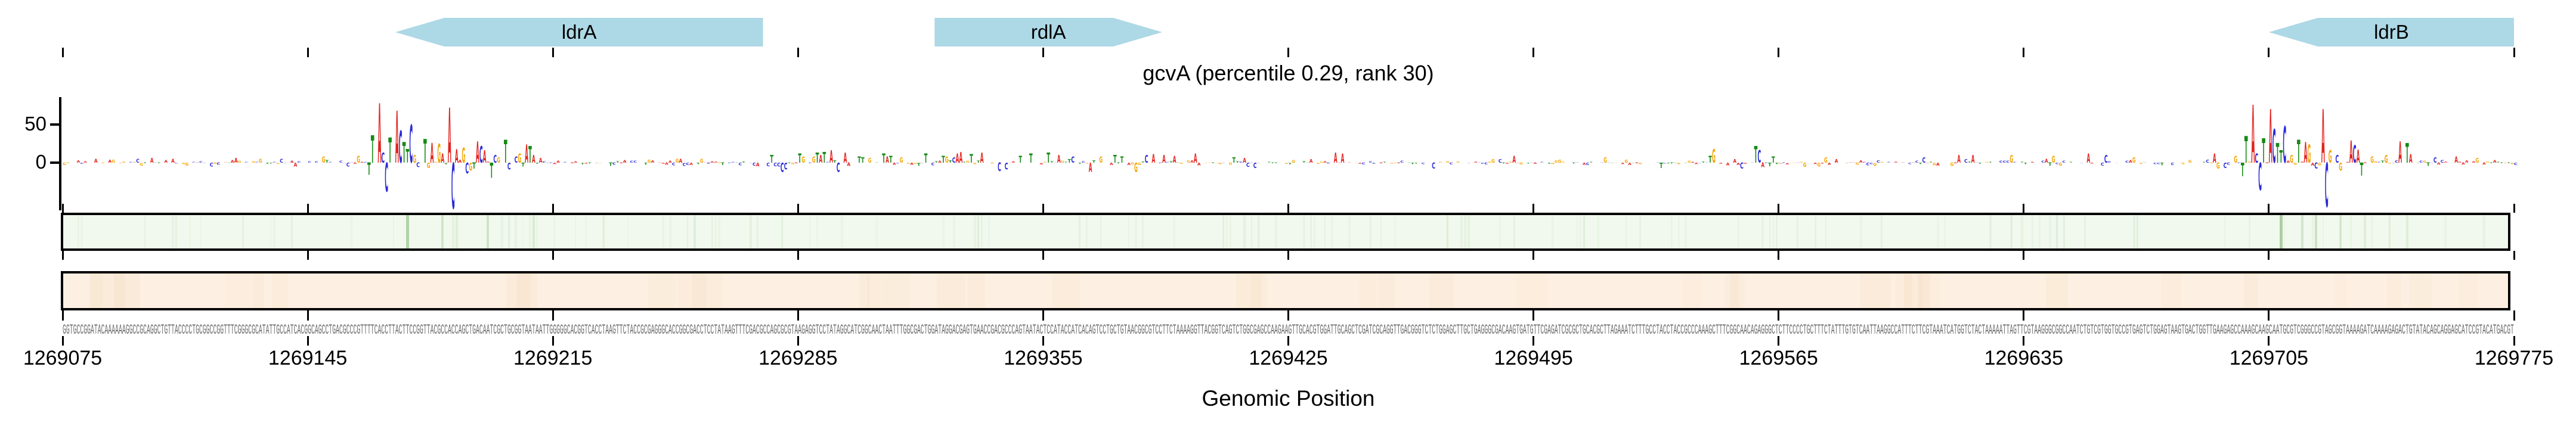  I want to click on gene-label-ldrB: ldrB, so click(2391, 32).